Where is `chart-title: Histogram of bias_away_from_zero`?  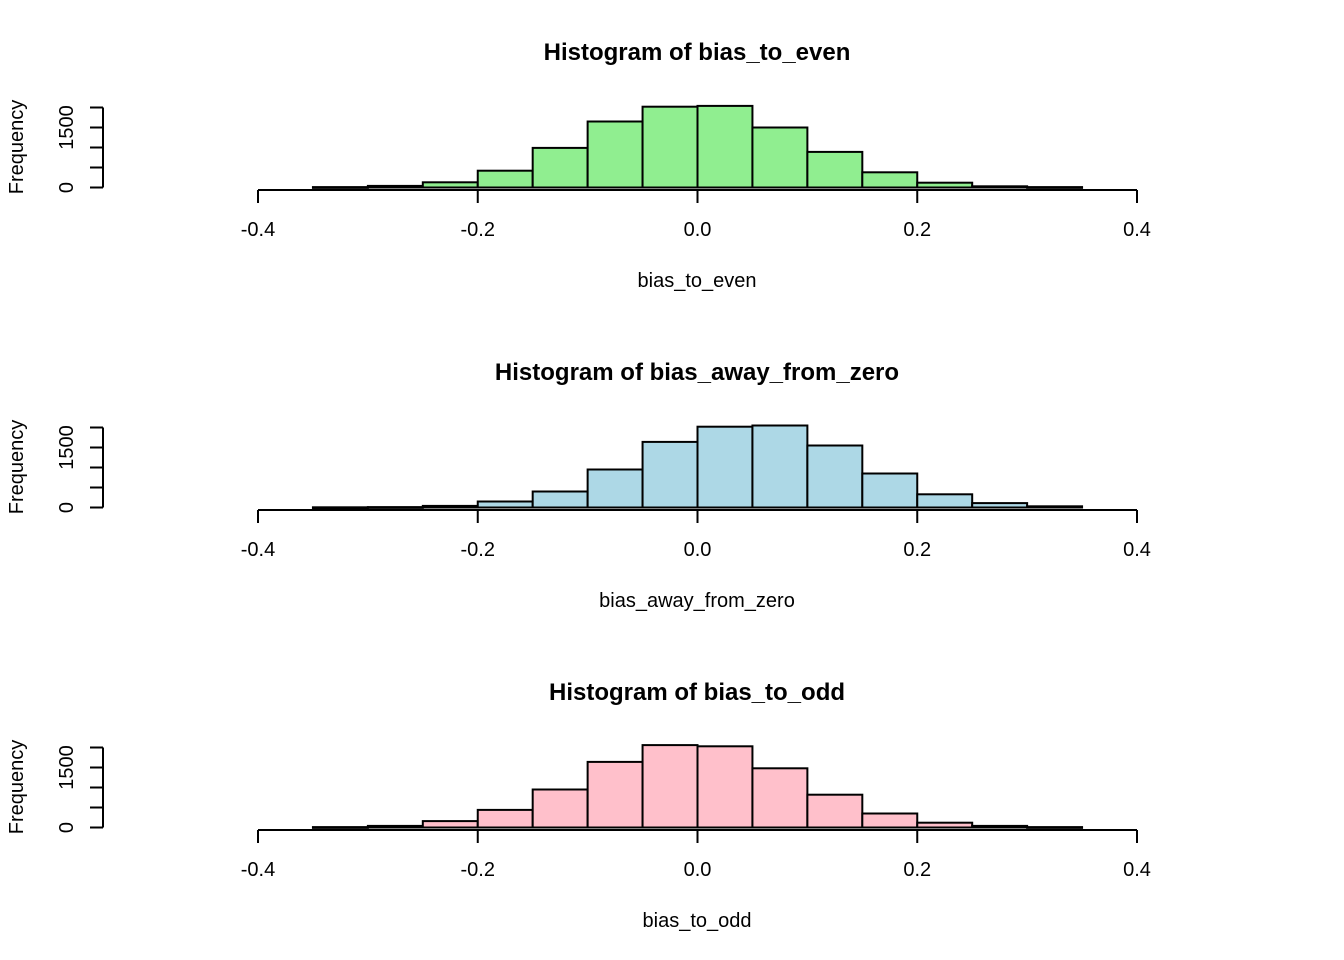
chart-title: Histogram of bias_away_from_zero is located at coordinates (697, 372).